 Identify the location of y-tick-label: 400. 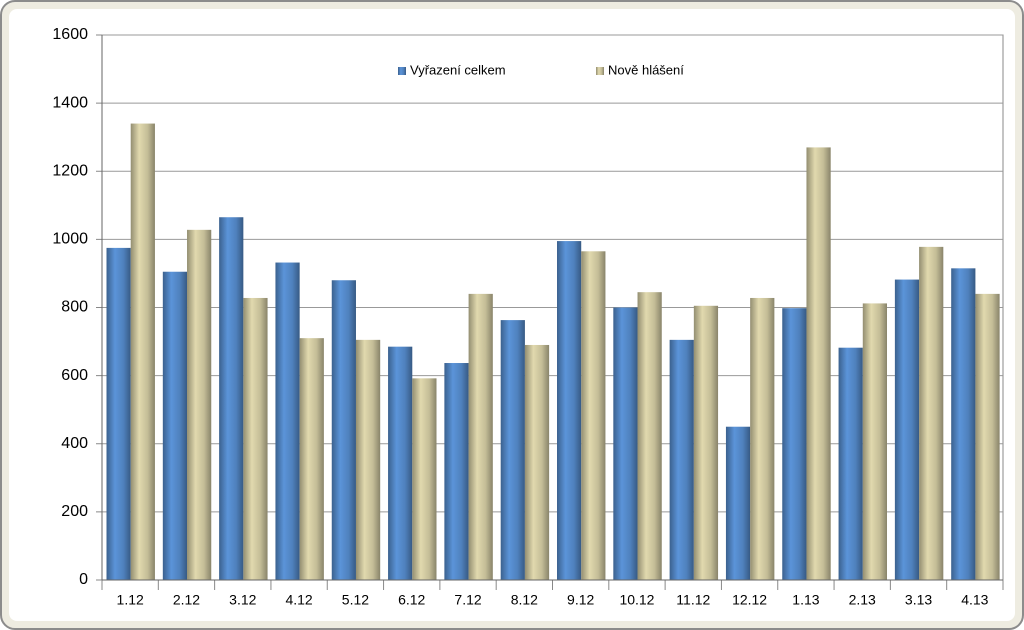
(74, 443).